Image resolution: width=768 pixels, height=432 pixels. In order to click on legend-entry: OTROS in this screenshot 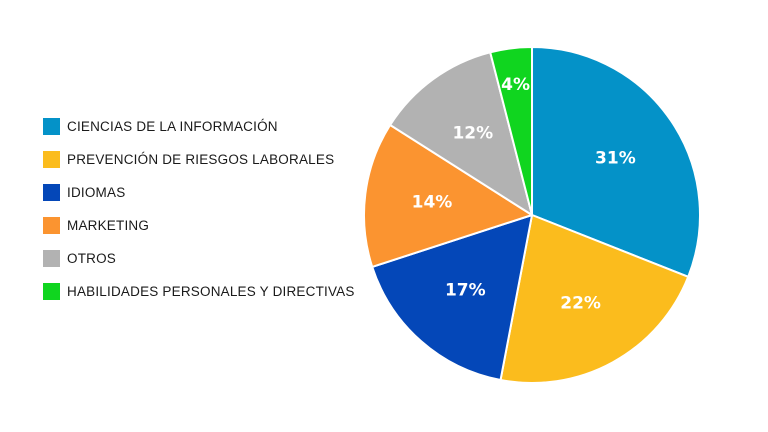, I will do `click(199, 259)`.